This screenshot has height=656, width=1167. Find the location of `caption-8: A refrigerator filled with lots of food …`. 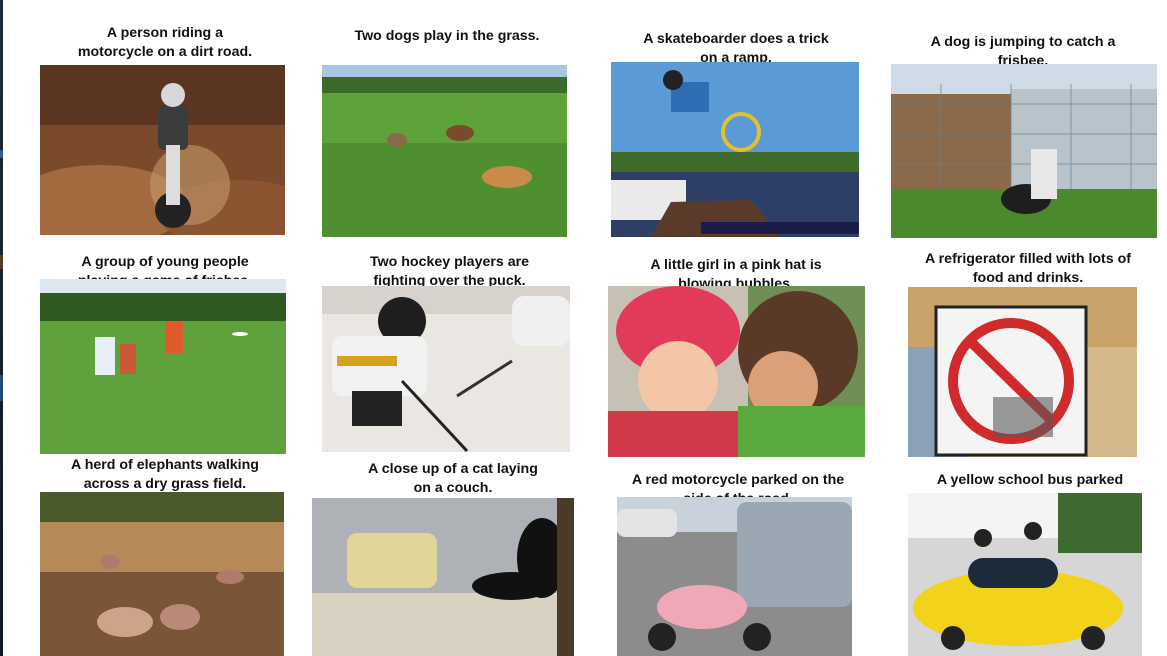

caption-8: A refrigerator filled with lots of food … is located at coordinates (1028, 268).